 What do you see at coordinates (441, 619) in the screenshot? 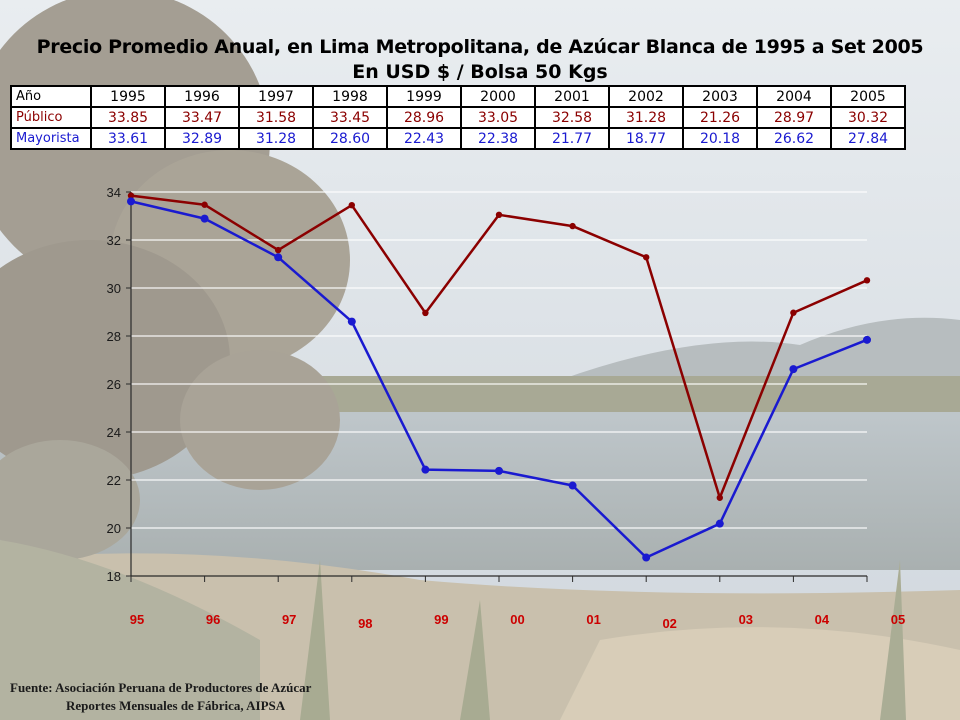
I see `x-tick-label: 99` at bounding box center [441, 619].